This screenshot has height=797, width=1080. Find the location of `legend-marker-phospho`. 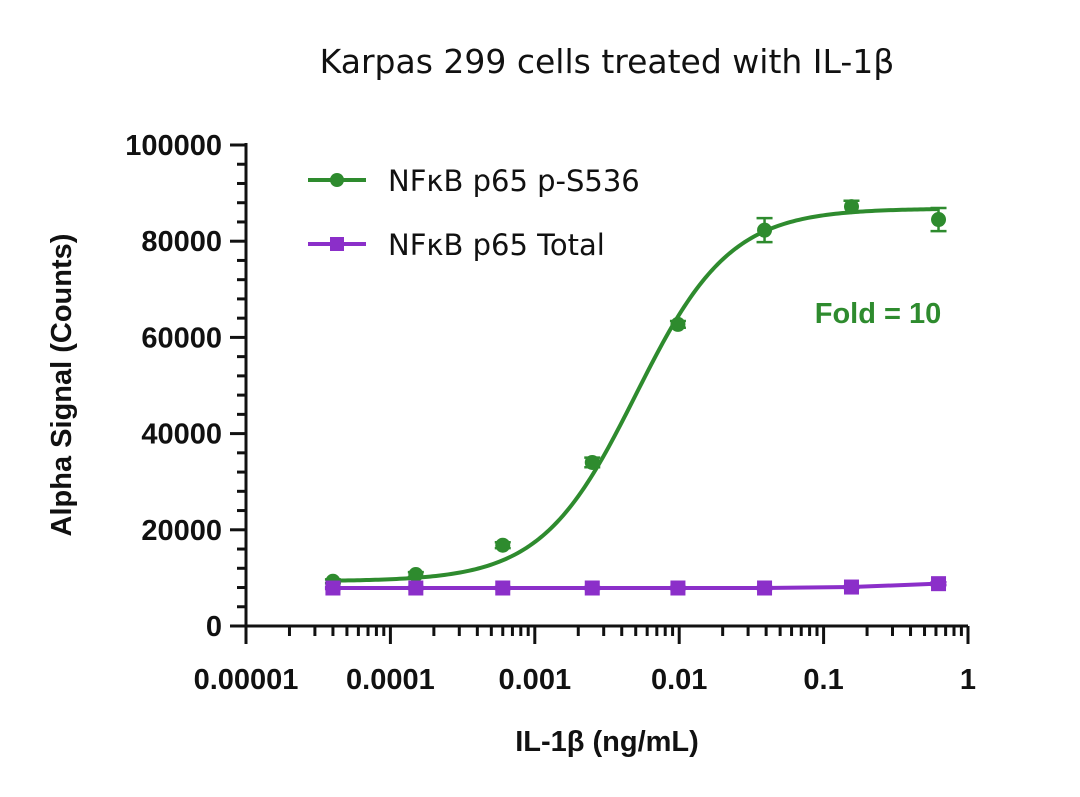

legend-marker-phospho is located at coordinates (337, 180).